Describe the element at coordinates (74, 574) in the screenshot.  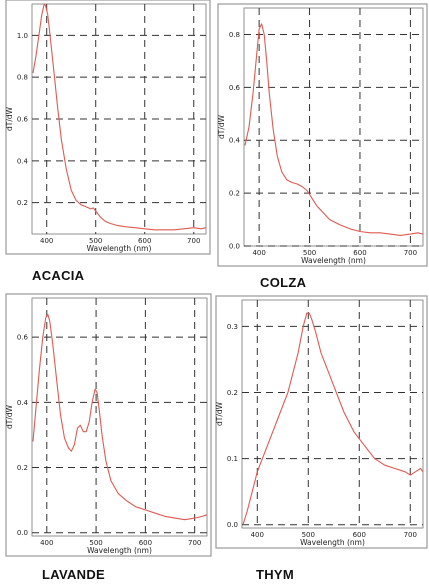
I see `chart-title-lavande: LAVANDE` at that location.